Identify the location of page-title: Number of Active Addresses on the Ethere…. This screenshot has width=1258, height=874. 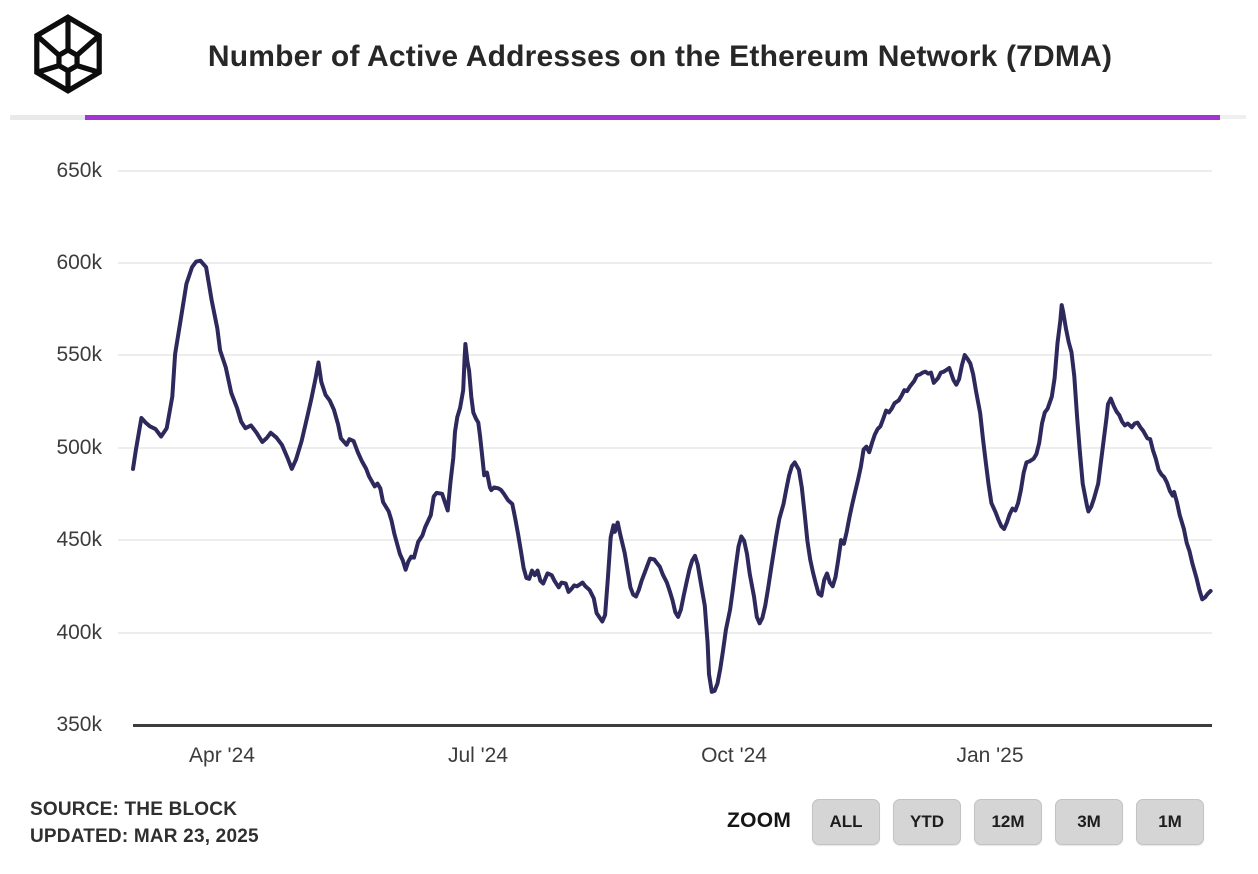
(660, 56).